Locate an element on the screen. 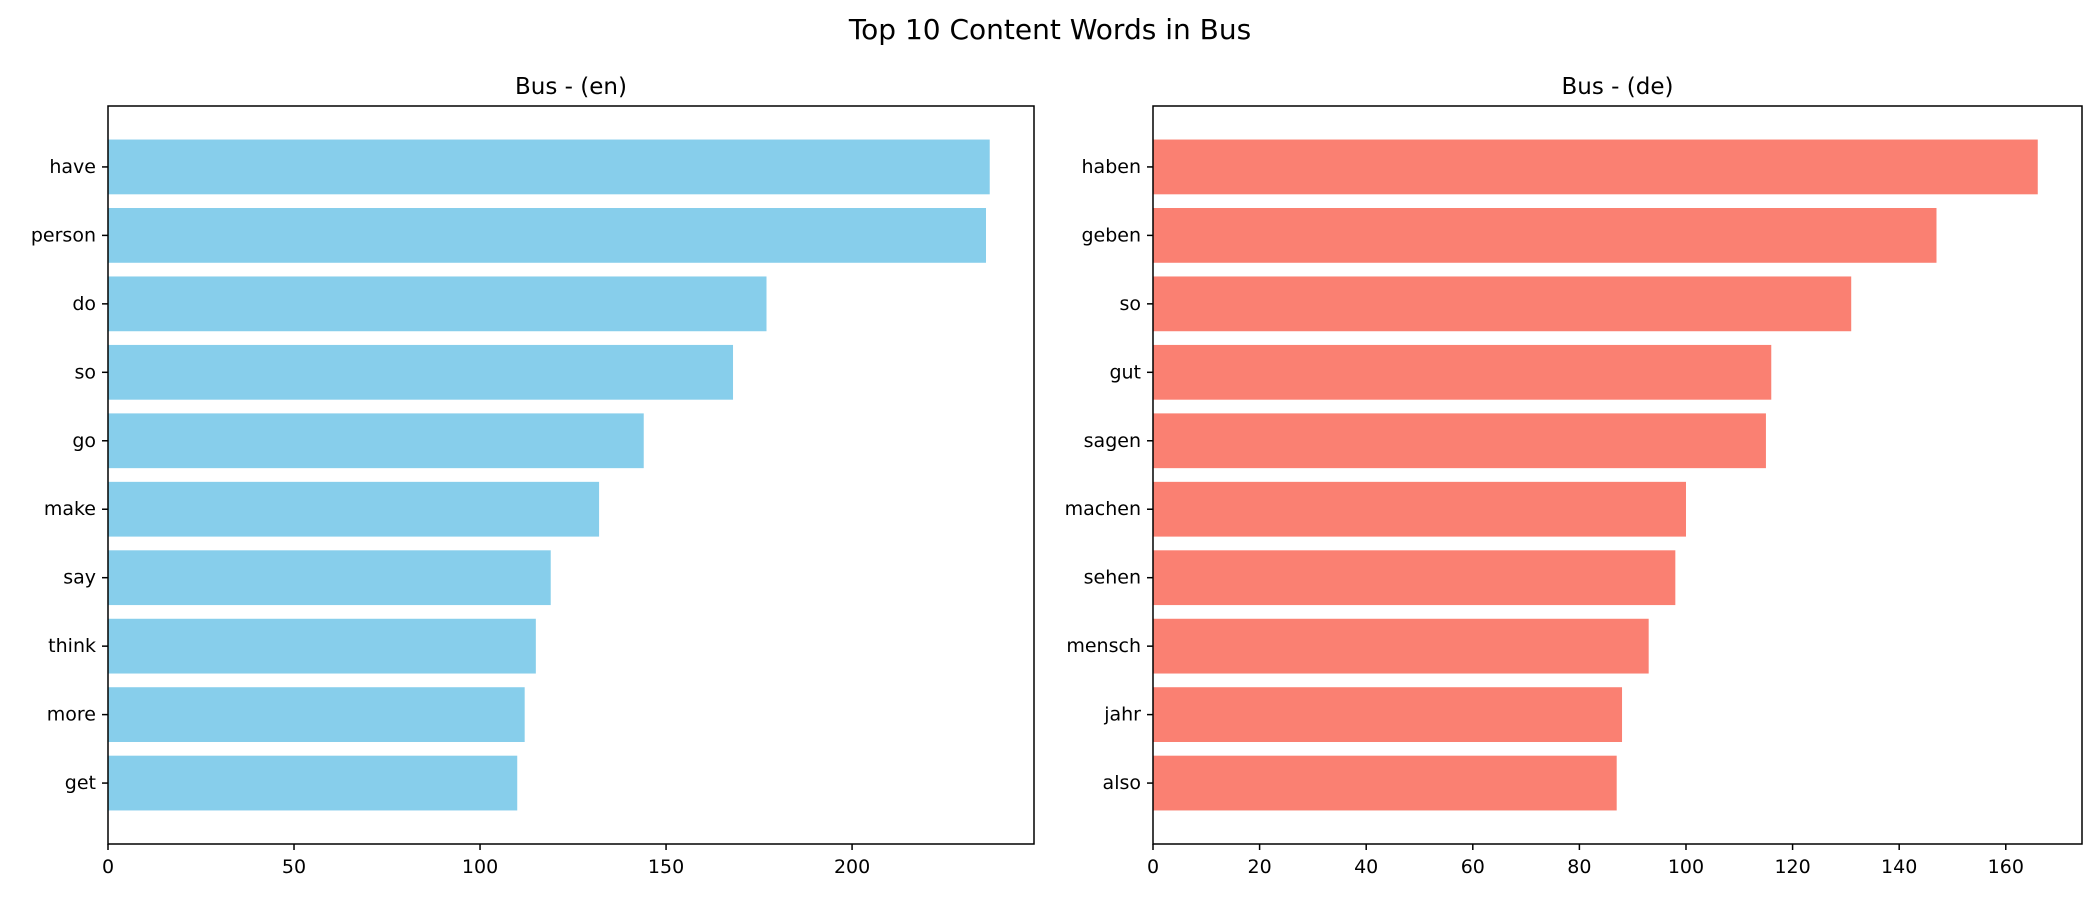  bar-de-jahr is located at coordinates (1388, 714).